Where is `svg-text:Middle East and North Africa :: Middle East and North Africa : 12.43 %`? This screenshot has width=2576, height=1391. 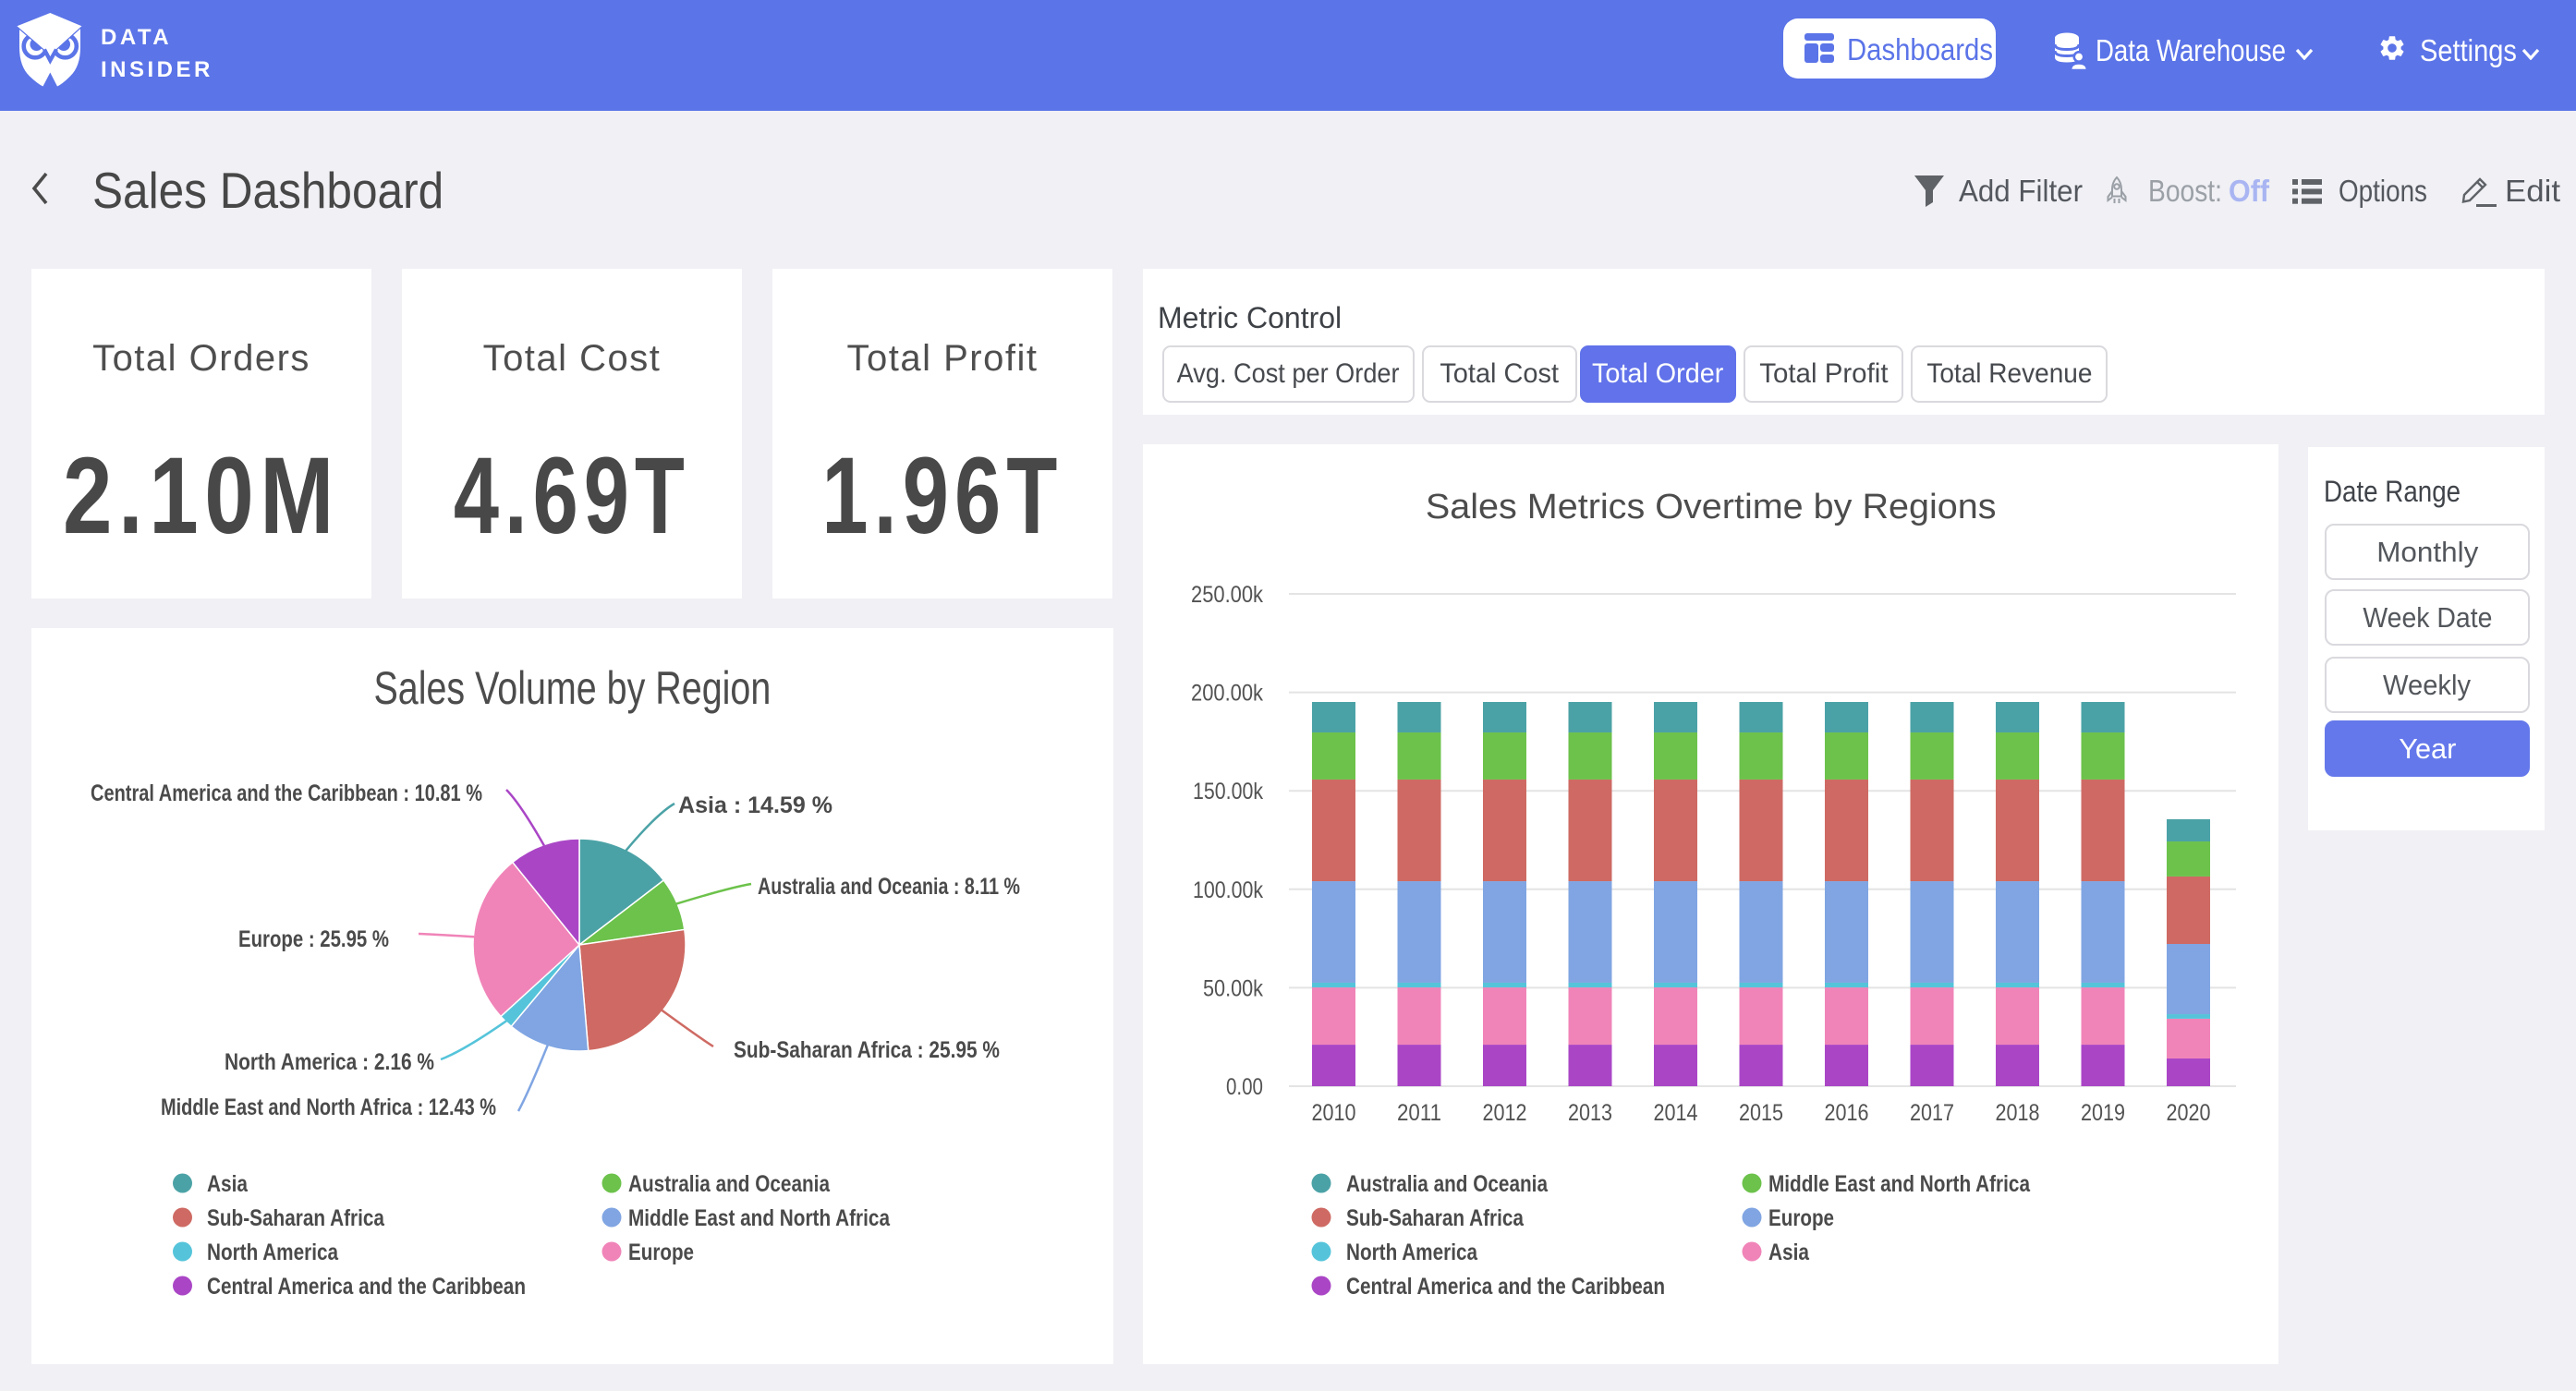 svg-text:Middle East and North Africa :: Middle East and North Africa : 12.43 % is located at coordinates (328, 1107).